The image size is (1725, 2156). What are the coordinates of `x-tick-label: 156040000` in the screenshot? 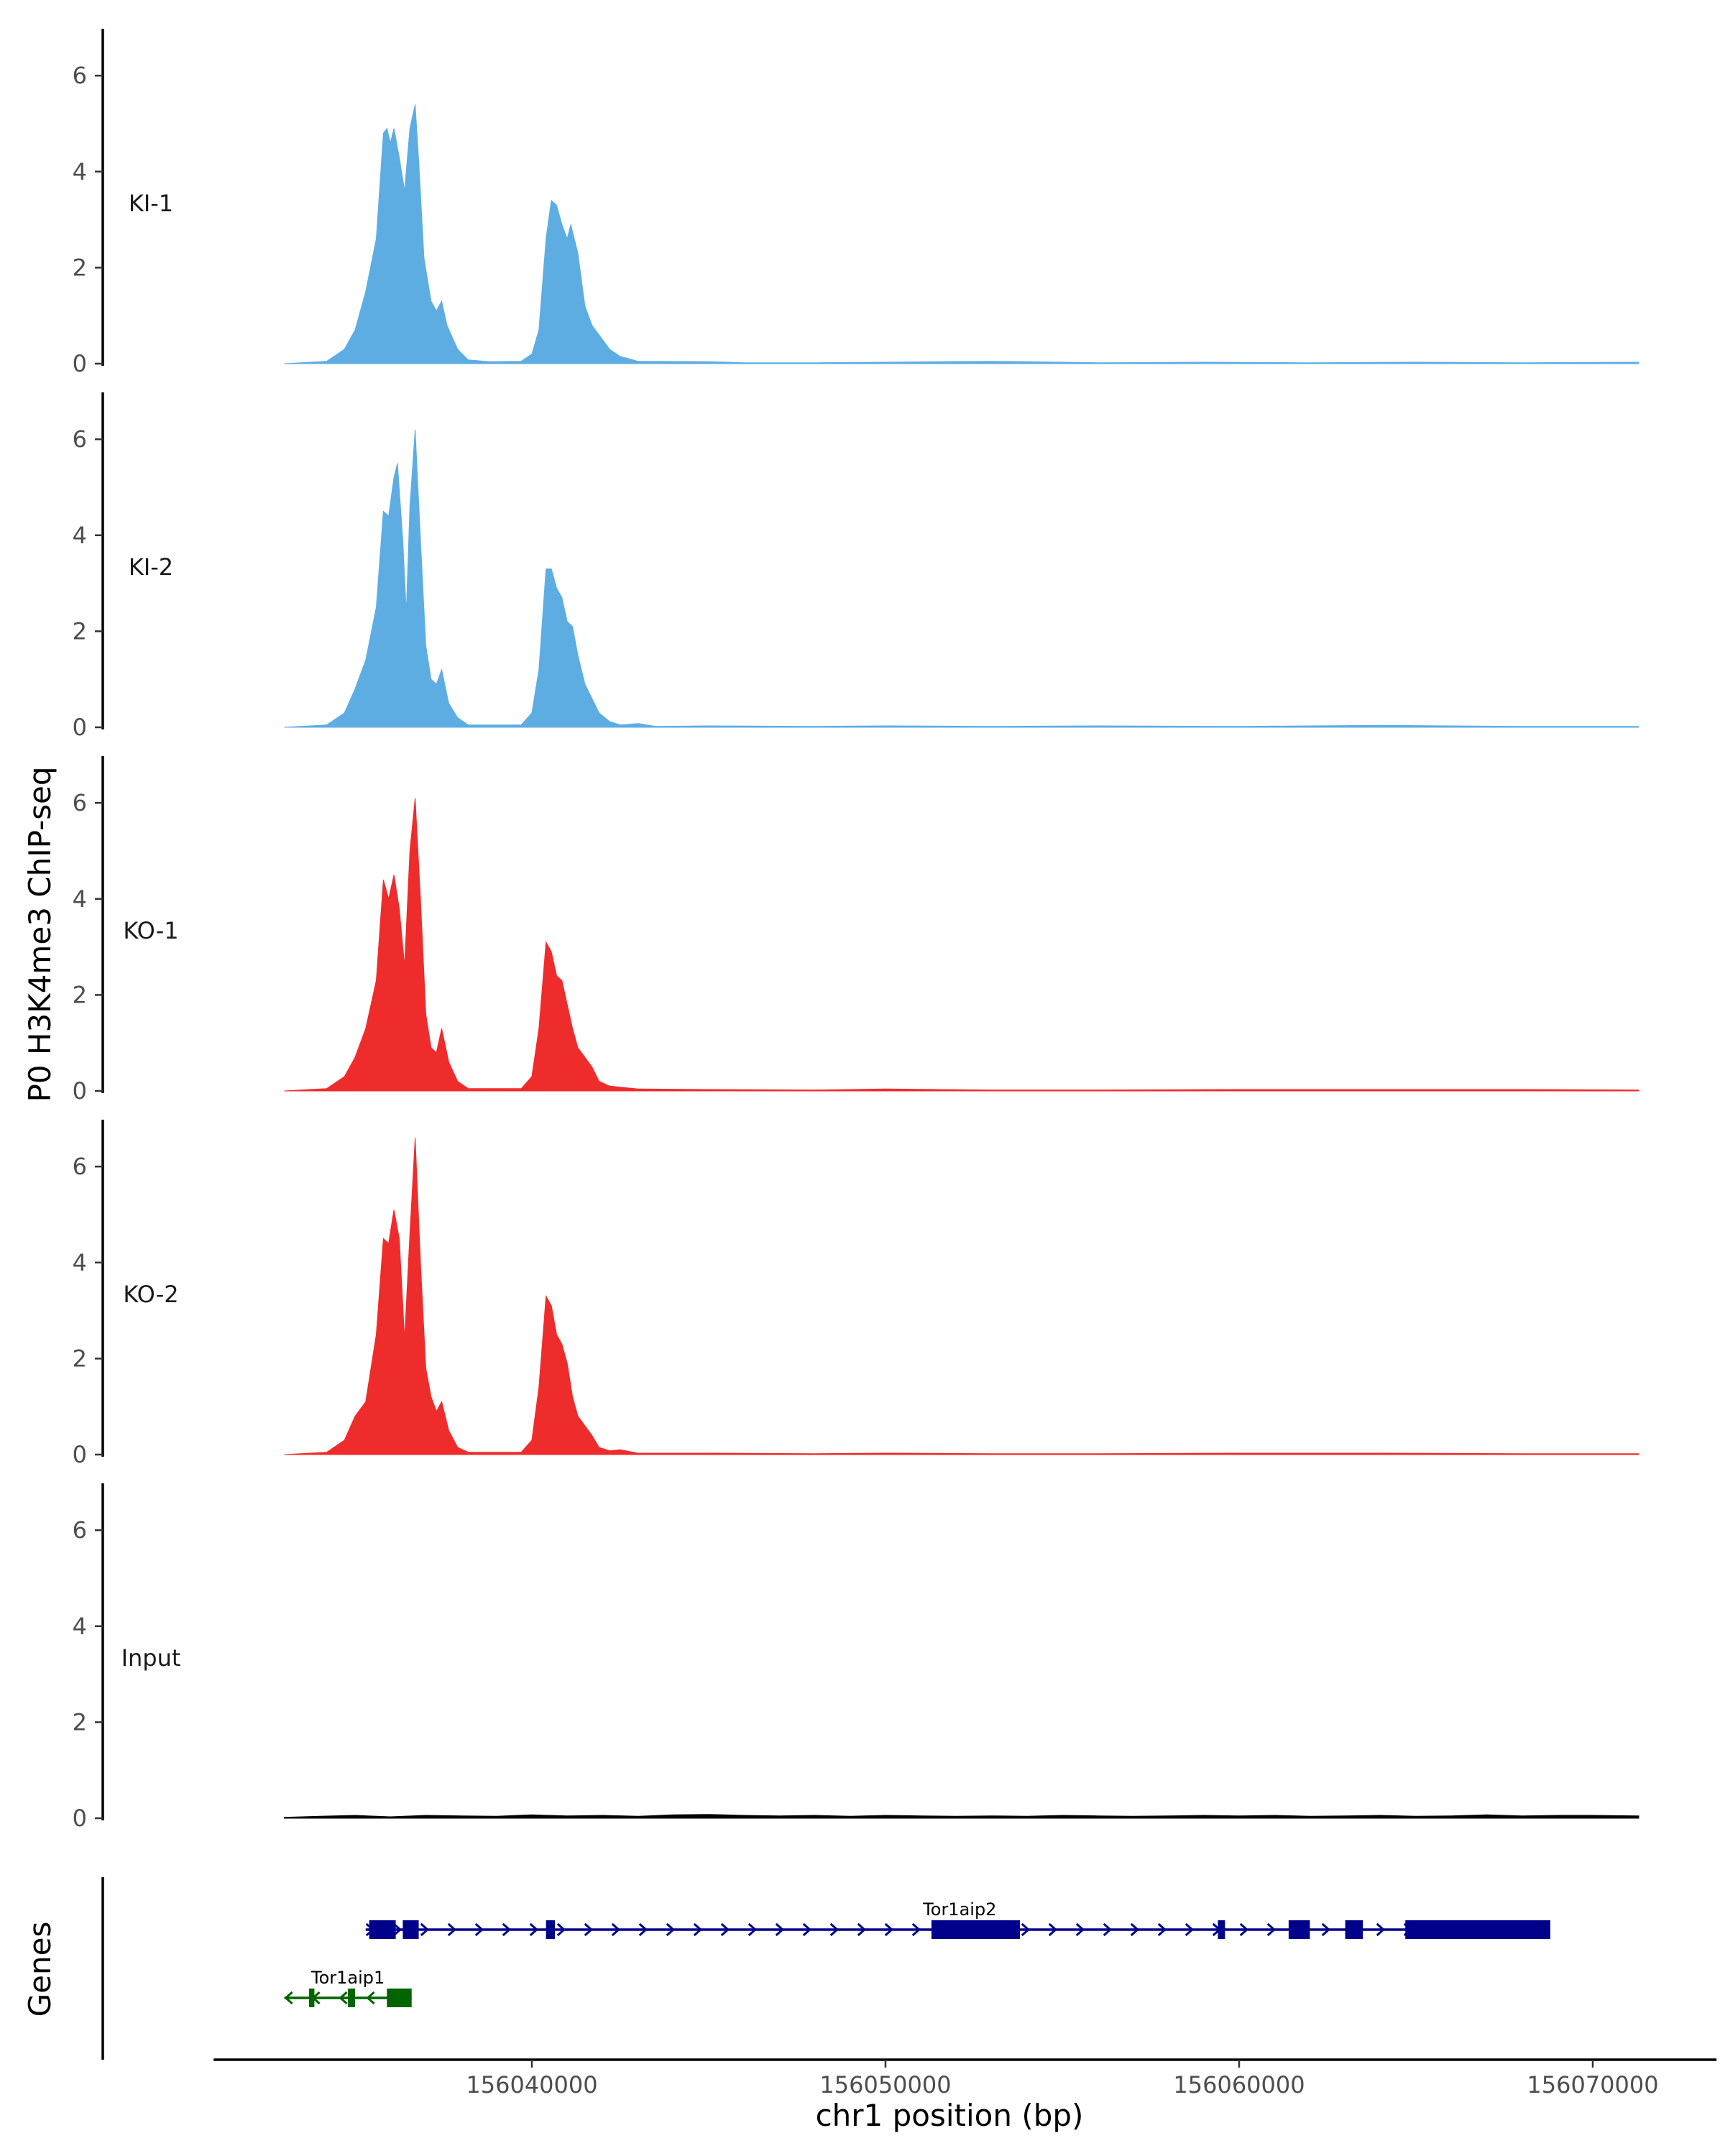 It's located at (531, 2085).